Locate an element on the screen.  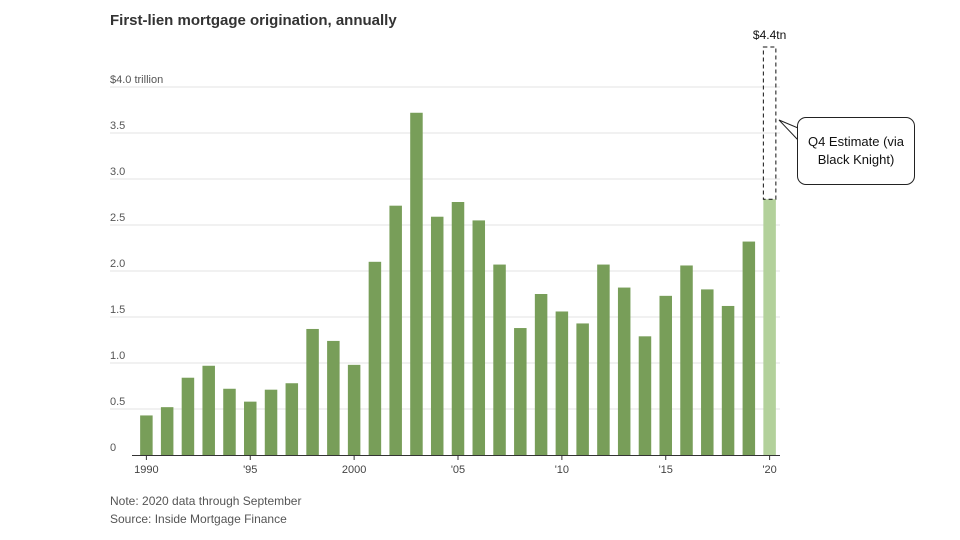
x-tick-label: 2000 is located at coordinates (354, 470).